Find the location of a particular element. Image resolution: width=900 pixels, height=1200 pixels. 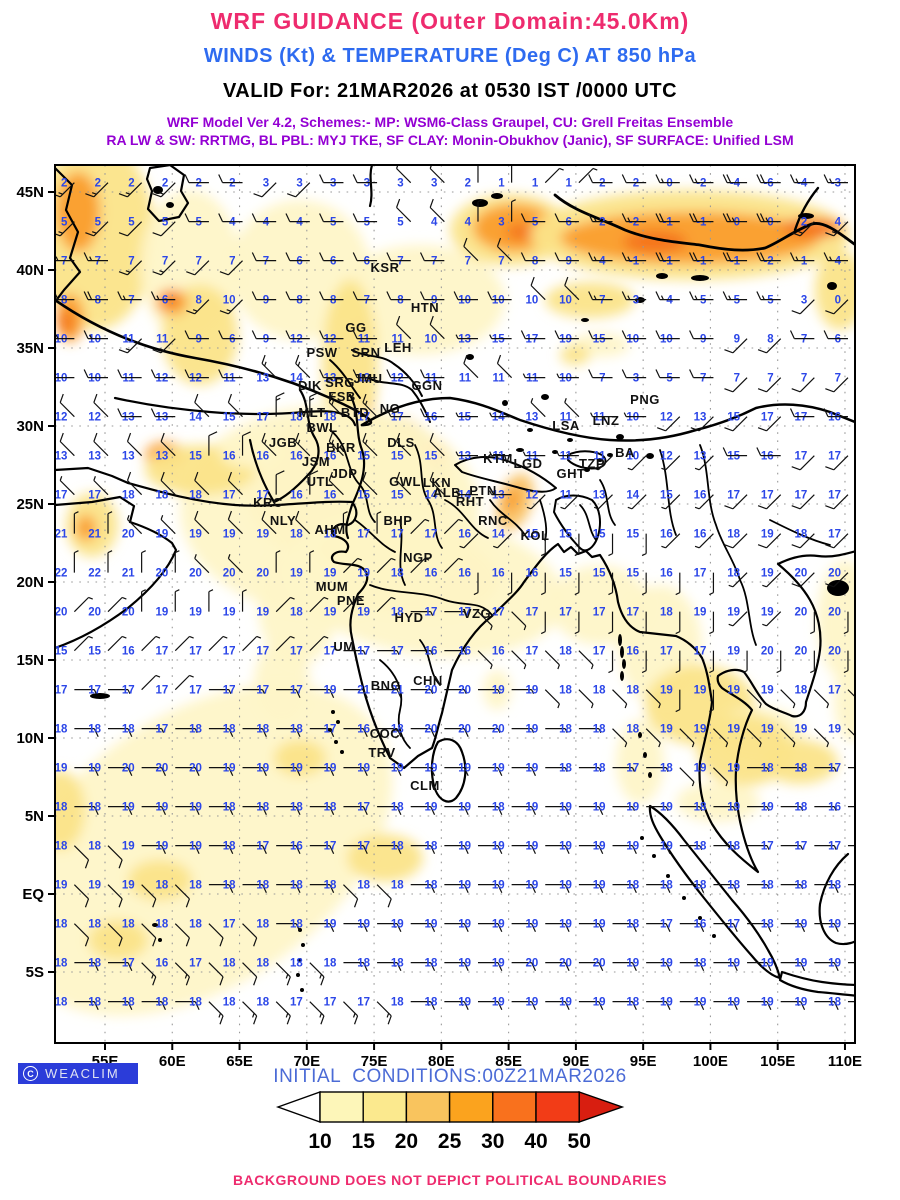

temp-value: 11 is located at coordinates (229, 379).